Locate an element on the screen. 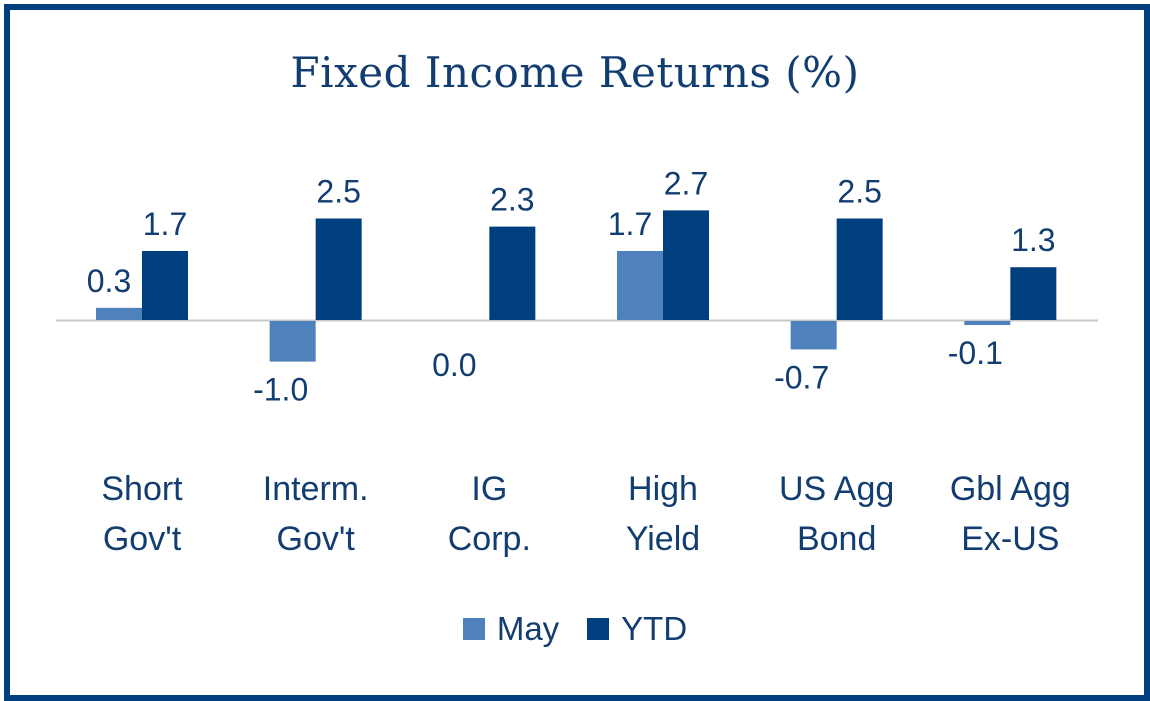 The image size is (1150, 701). category-label-1-1: Gov't is located at coordinates (316, 539).